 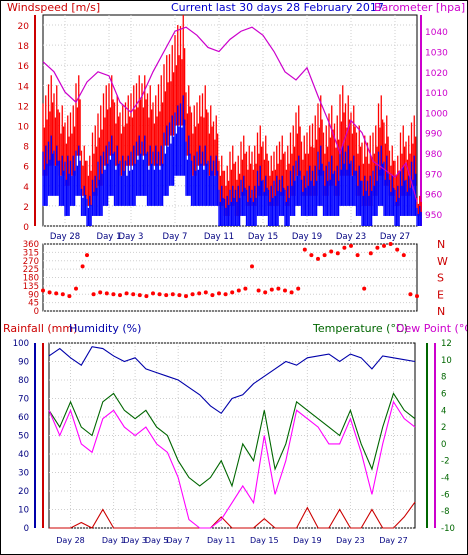 What do you see at coordinates (31, 245) in the screenshot?
I see `y-tick: 360` at bounding box center [31, 245].